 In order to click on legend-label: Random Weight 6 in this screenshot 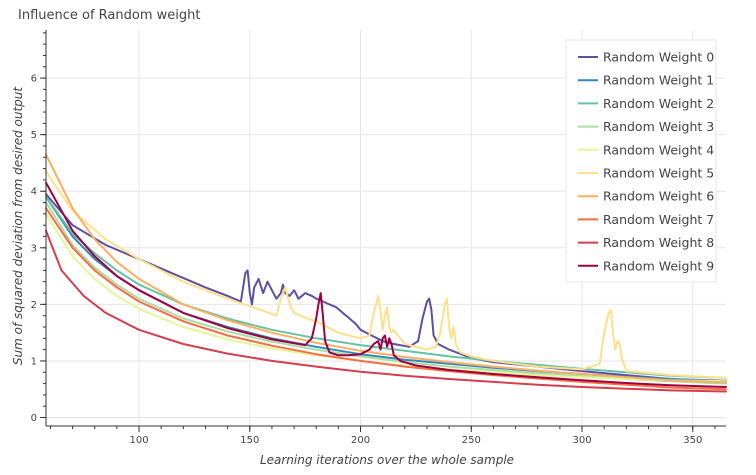, I will do `click(658, 196)`.